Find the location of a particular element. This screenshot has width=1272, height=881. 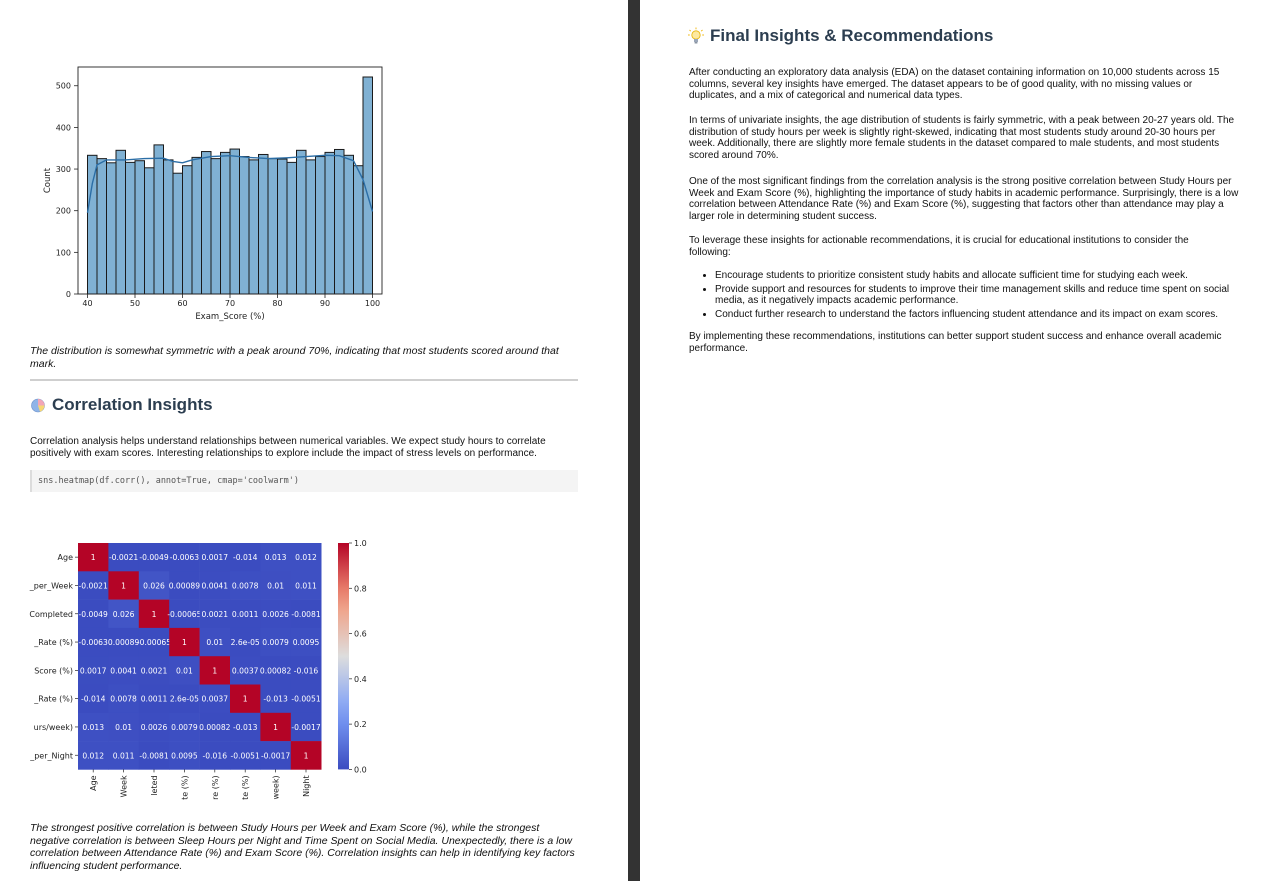

heatmap-annotation: 0.0021 is located at coordinates (215, 614).